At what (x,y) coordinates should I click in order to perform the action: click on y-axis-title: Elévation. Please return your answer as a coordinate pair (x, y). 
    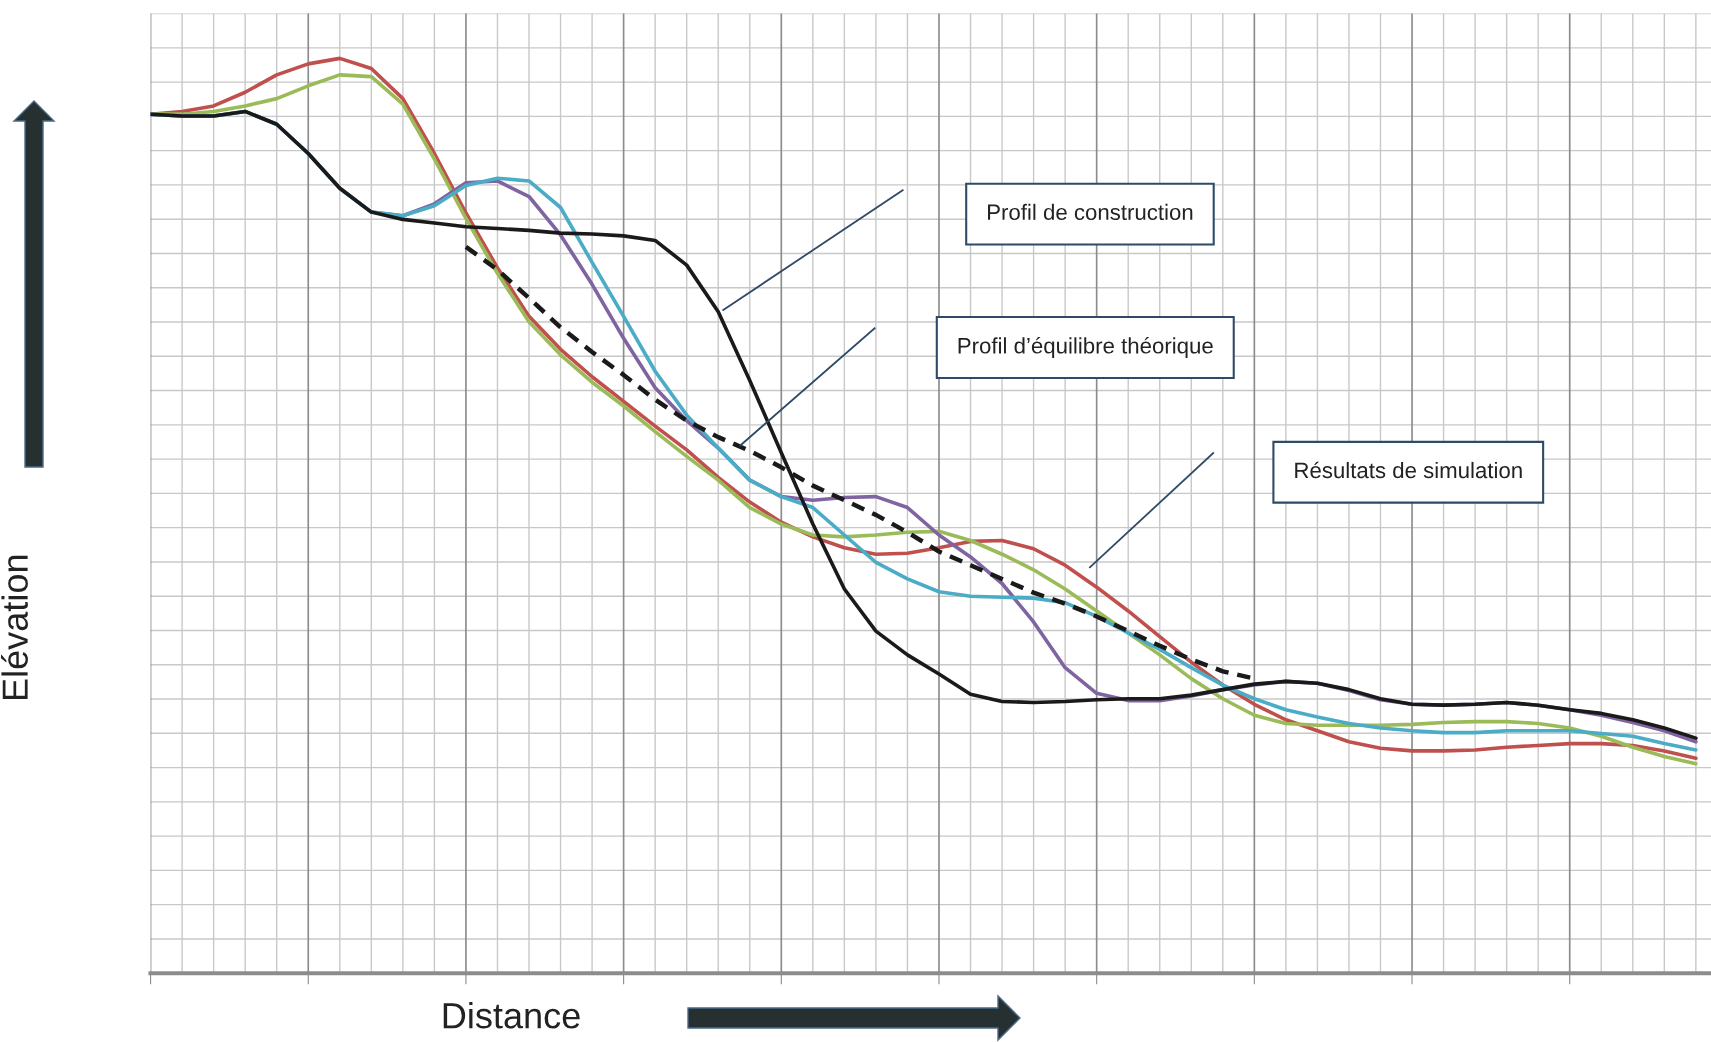
    Looking at the image, I should click on (14, 627).